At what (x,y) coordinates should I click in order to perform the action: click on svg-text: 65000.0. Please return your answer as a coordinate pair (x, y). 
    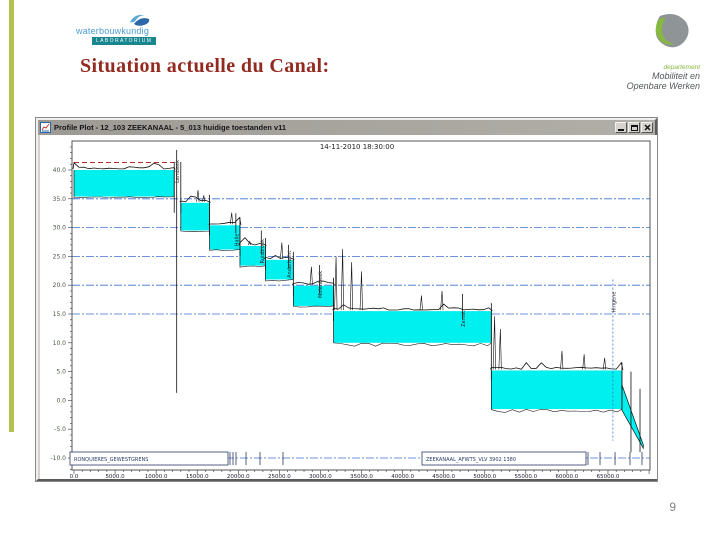
    Looking at the image, I should click on (608, 476).